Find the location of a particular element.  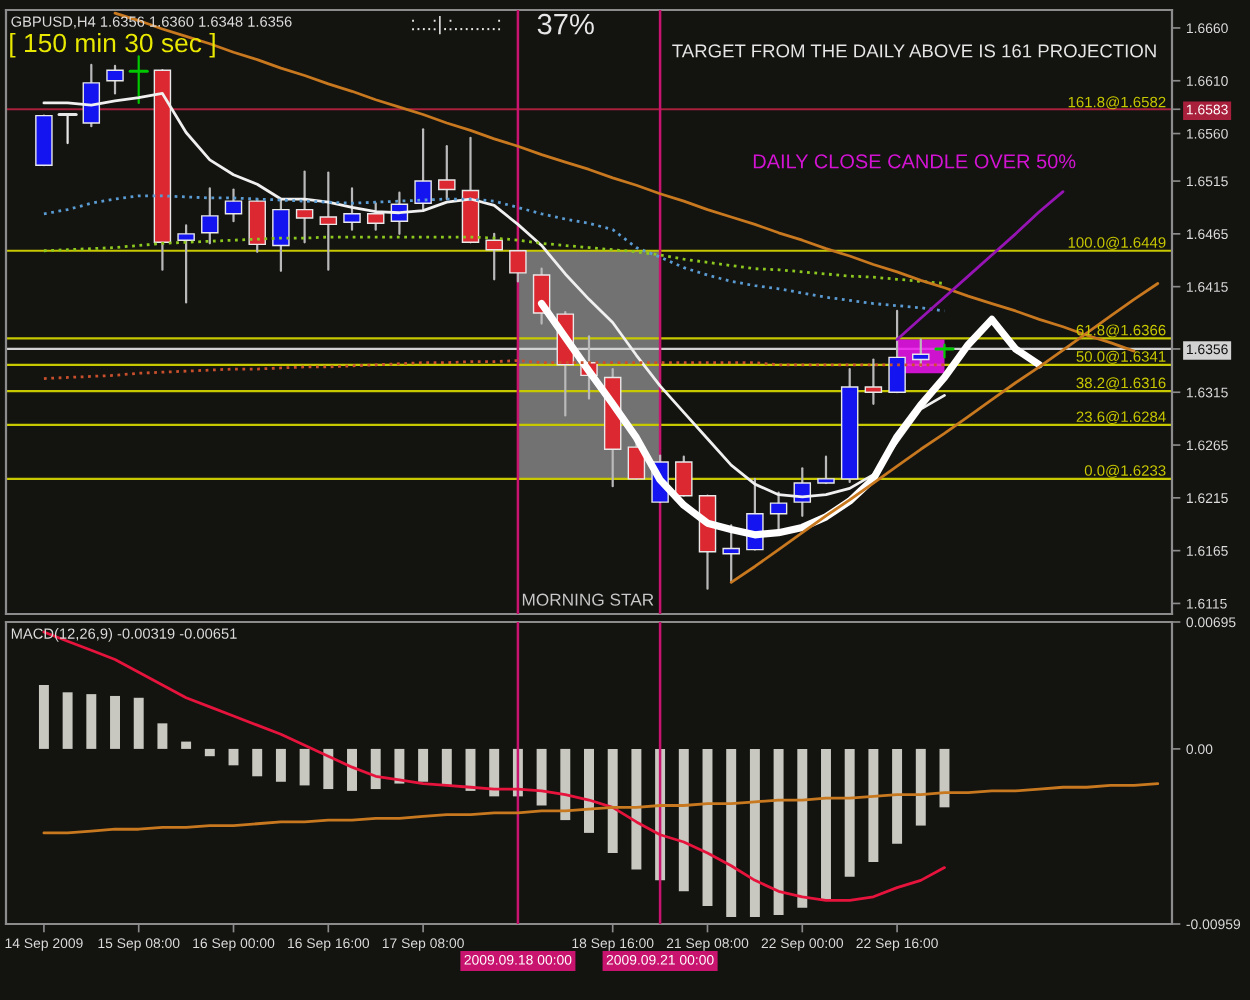

annotation: TARGET FROM THE DAILY ABOVE IS 161 PROJECTION is located at coordinates (914, 51).